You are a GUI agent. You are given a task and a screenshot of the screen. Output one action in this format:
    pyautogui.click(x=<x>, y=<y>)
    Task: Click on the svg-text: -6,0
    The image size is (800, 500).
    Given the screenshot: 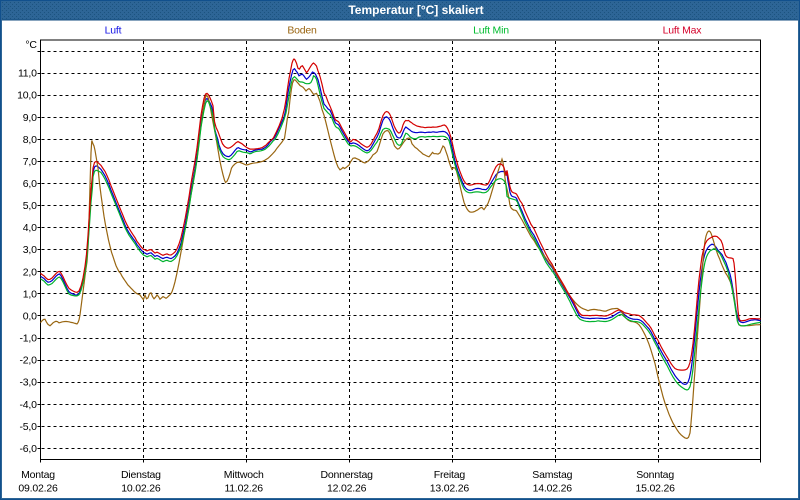 What is the action you would take?
    pyautogui.click(x=29, y=449)
    